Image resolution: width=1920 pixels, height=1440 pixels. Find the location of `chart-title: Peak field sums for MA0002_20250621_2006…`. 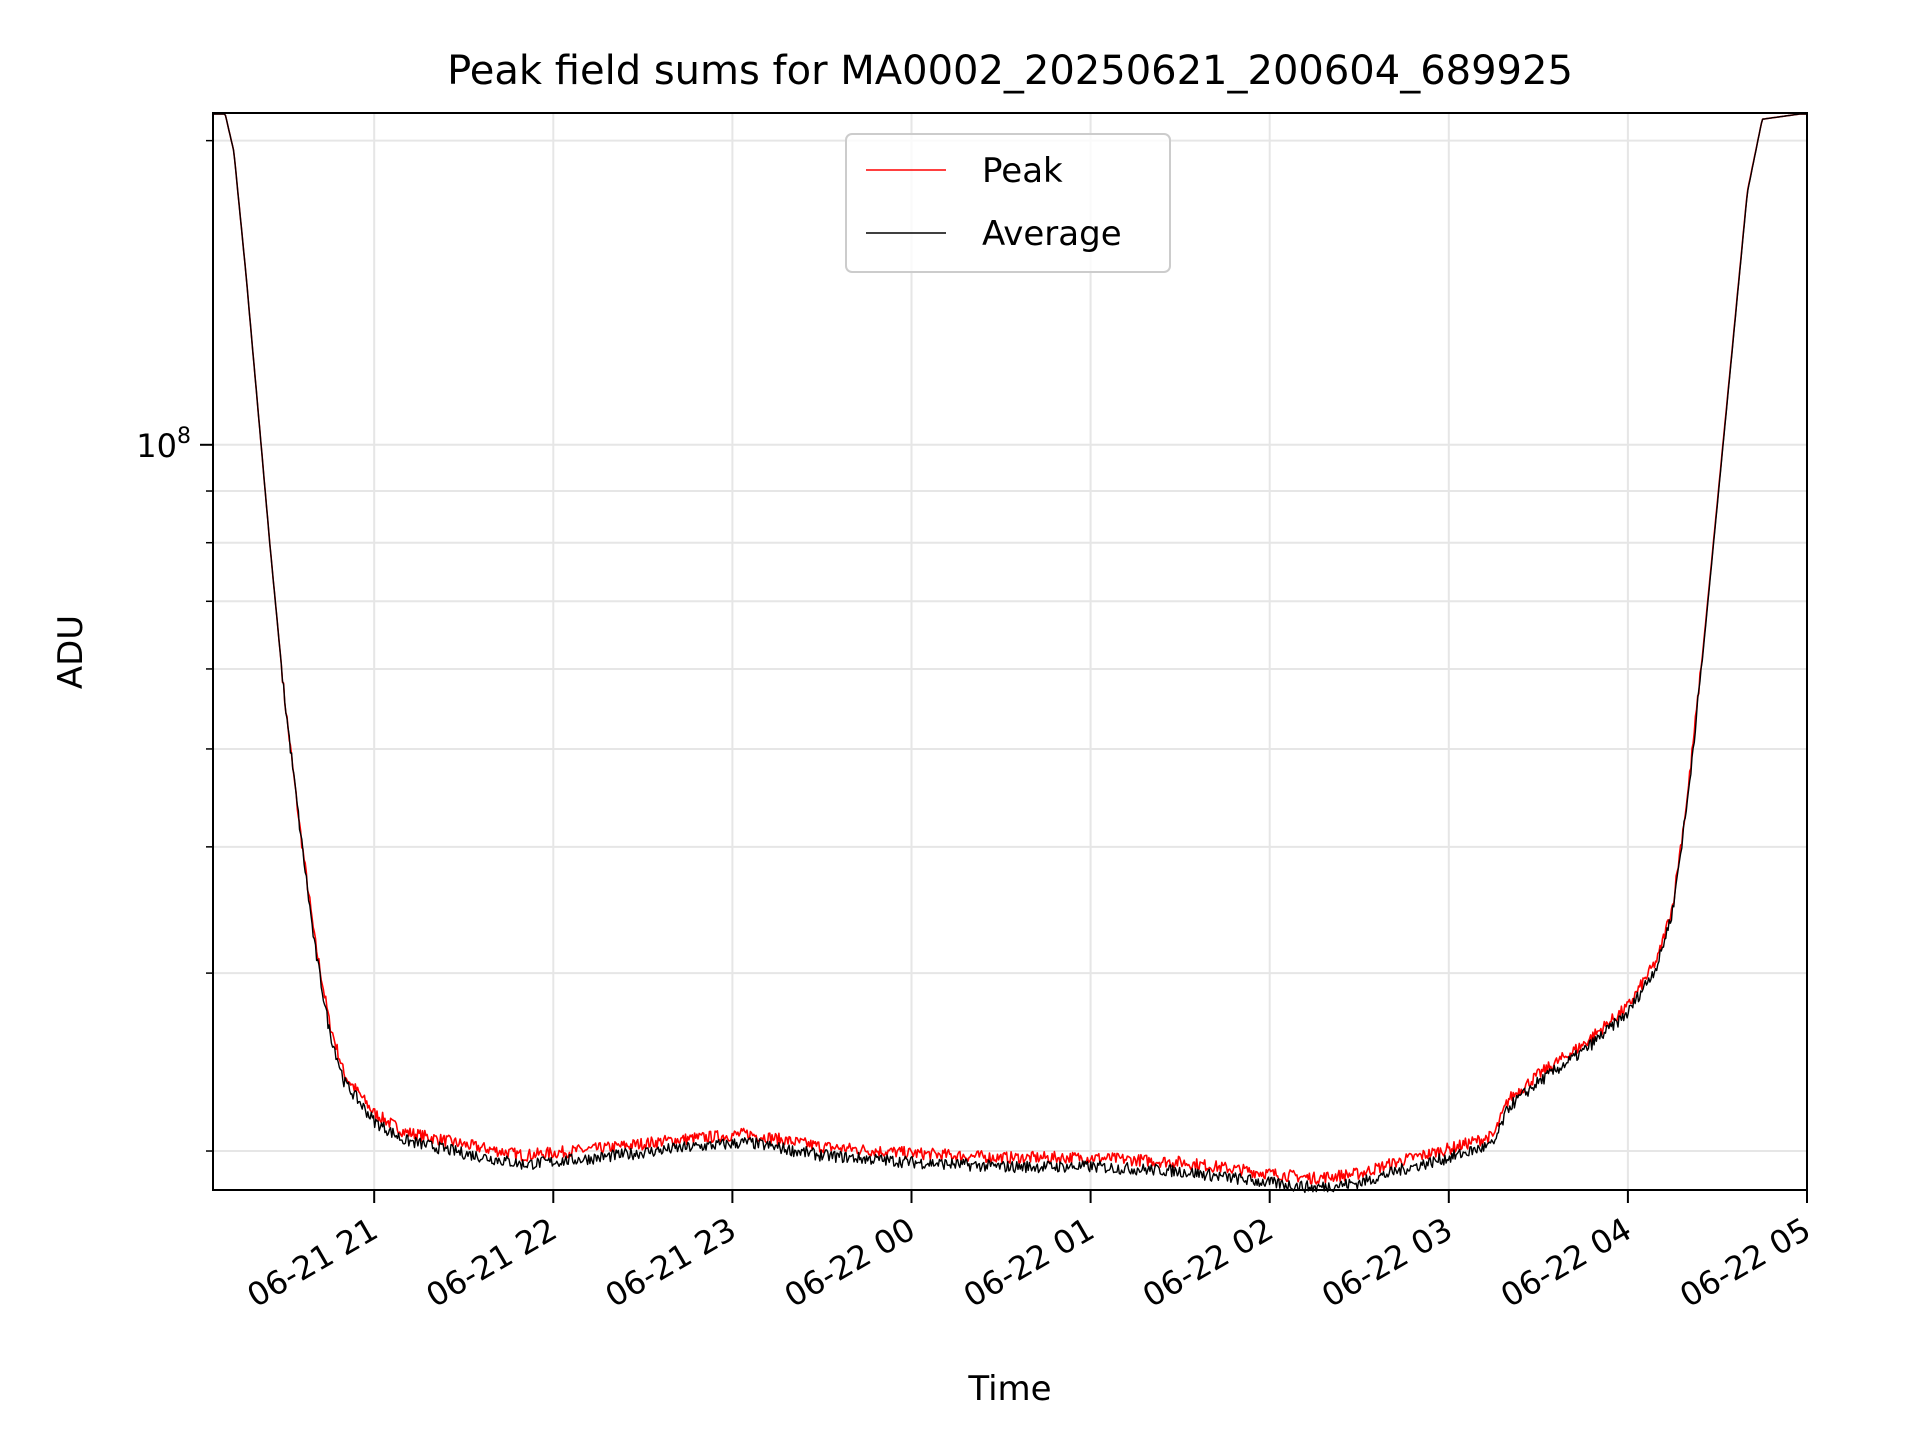

chart-title: Peak field sums for MA0002_20250621_2006… is located at coordinates (1010, 71).